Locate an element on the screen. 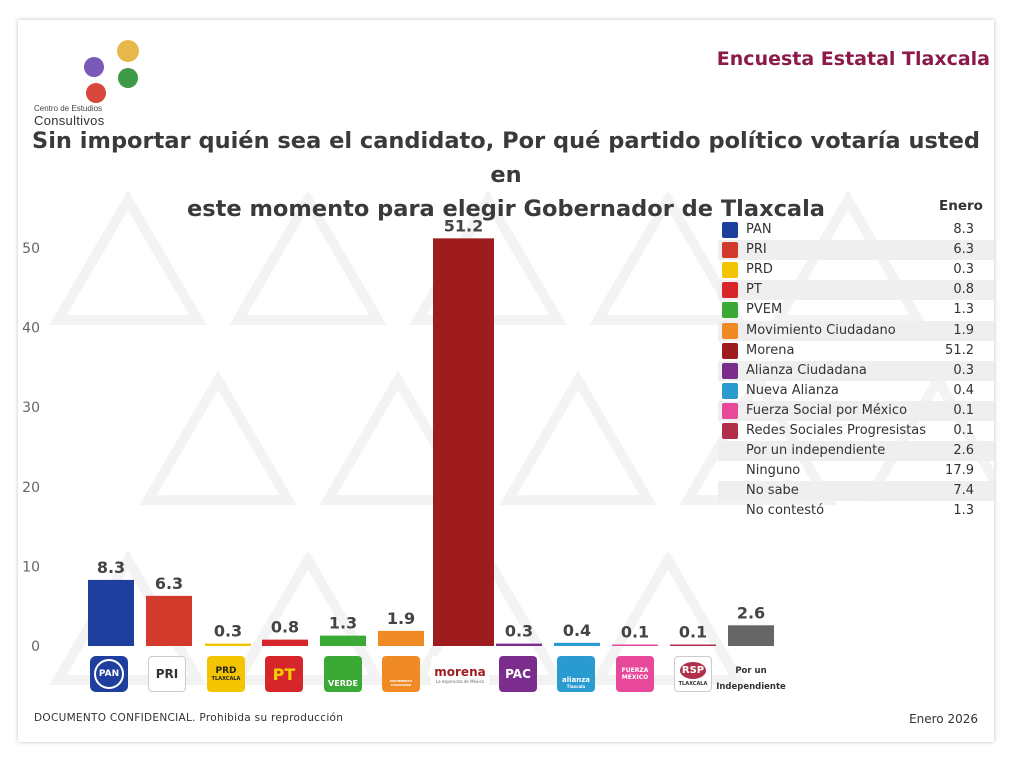 The height and width of the screenshot is (762, 1024). pt-logo: PT is located at coordinates (284, 674).